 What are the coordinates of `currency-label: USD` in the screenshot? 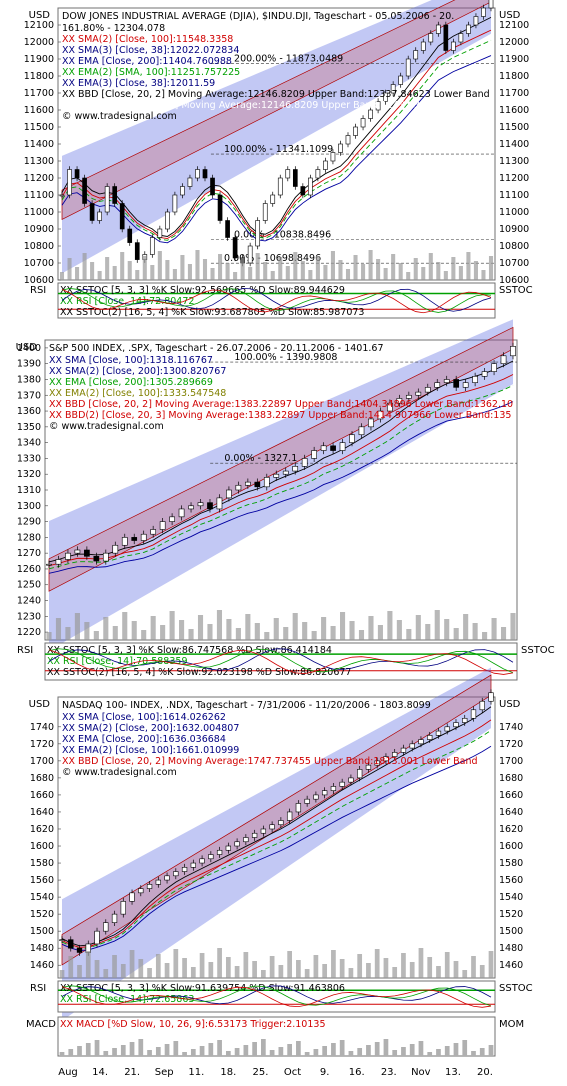 It's located at (27, 347).